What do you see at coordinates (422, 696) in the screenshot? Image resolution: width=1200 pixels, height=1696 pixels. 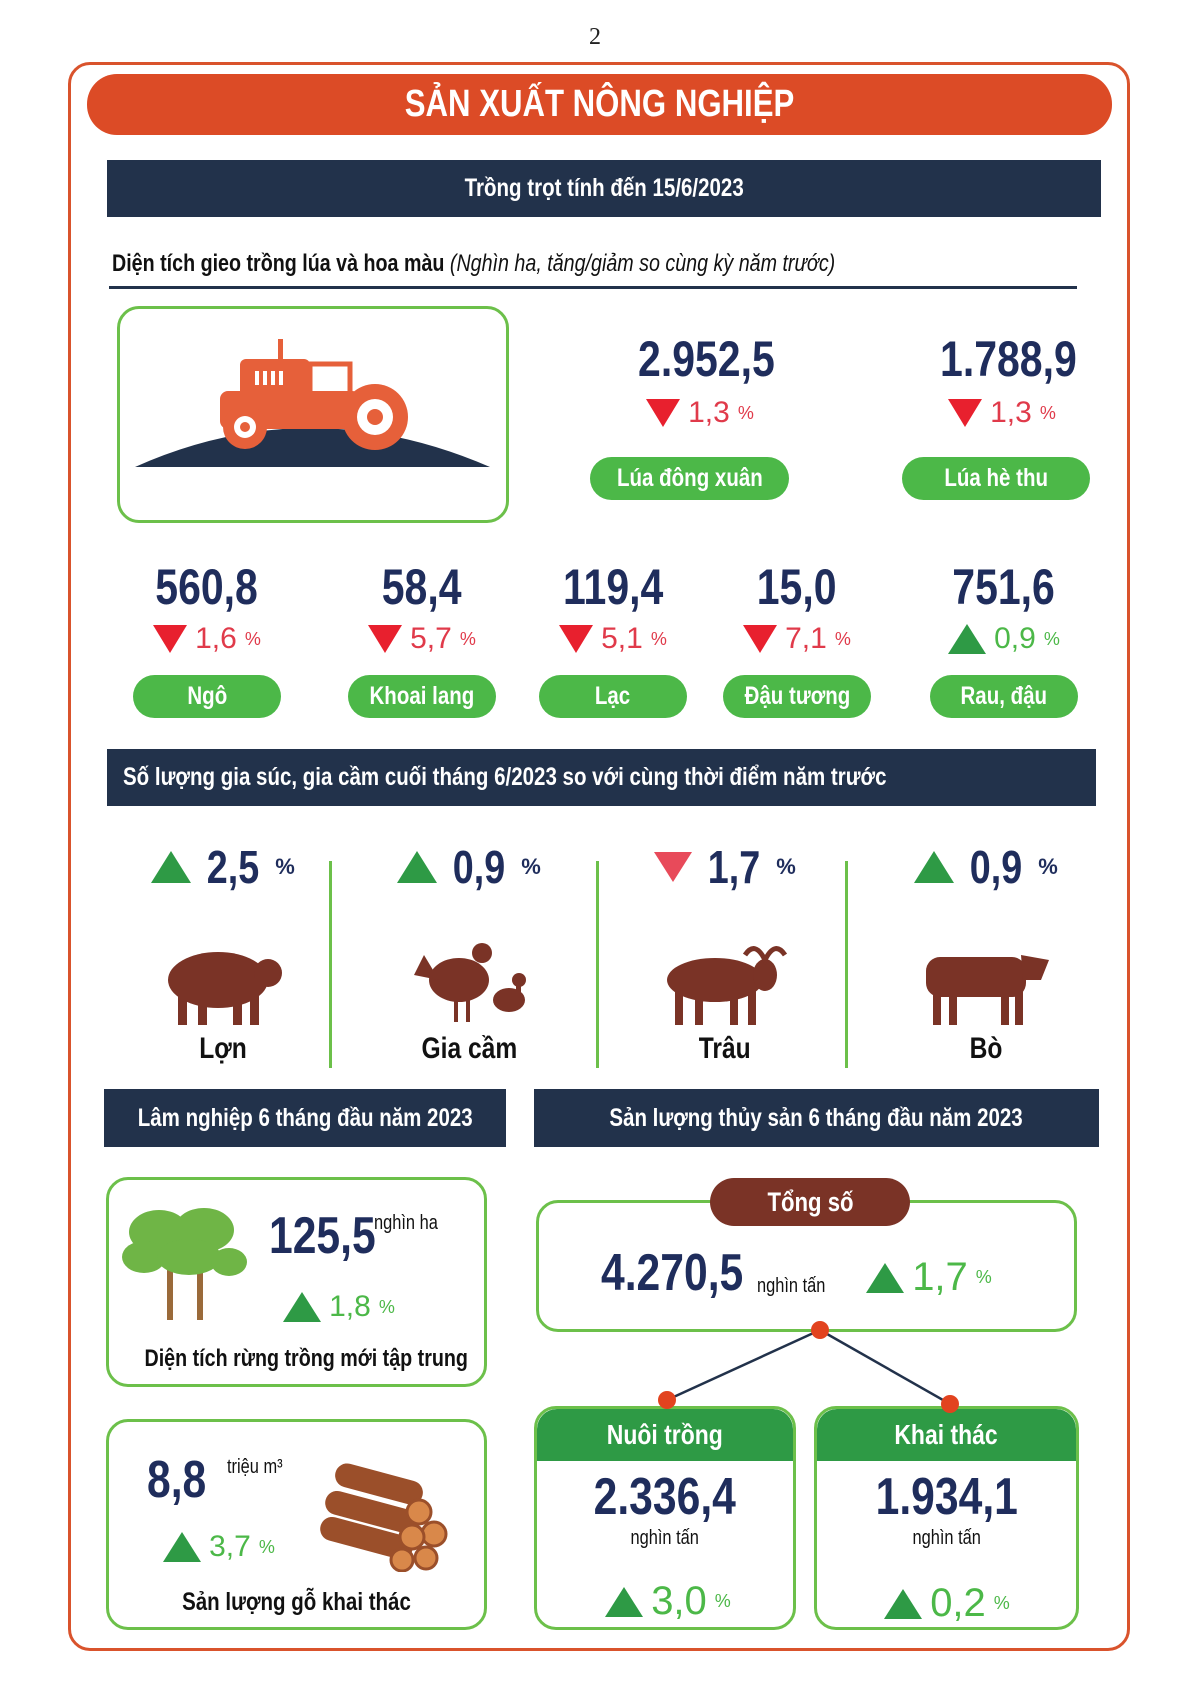 I see `label-pill: Khoai lang` at bounding box center [422, 696].